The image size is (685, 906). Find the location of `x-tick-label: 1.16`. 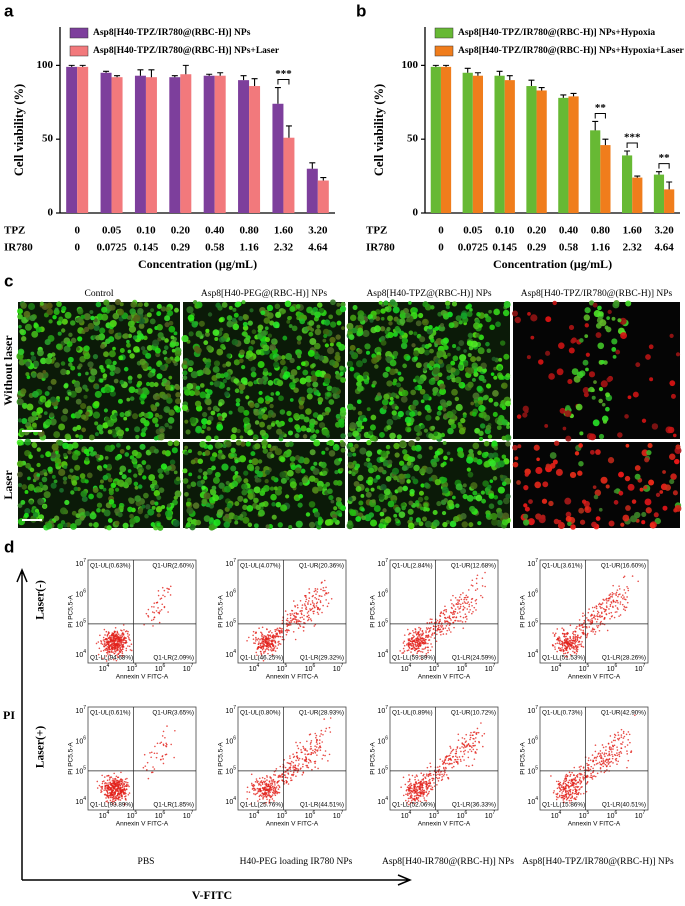

x-tick-label: 1.16 is located at coordinates (601, 248).